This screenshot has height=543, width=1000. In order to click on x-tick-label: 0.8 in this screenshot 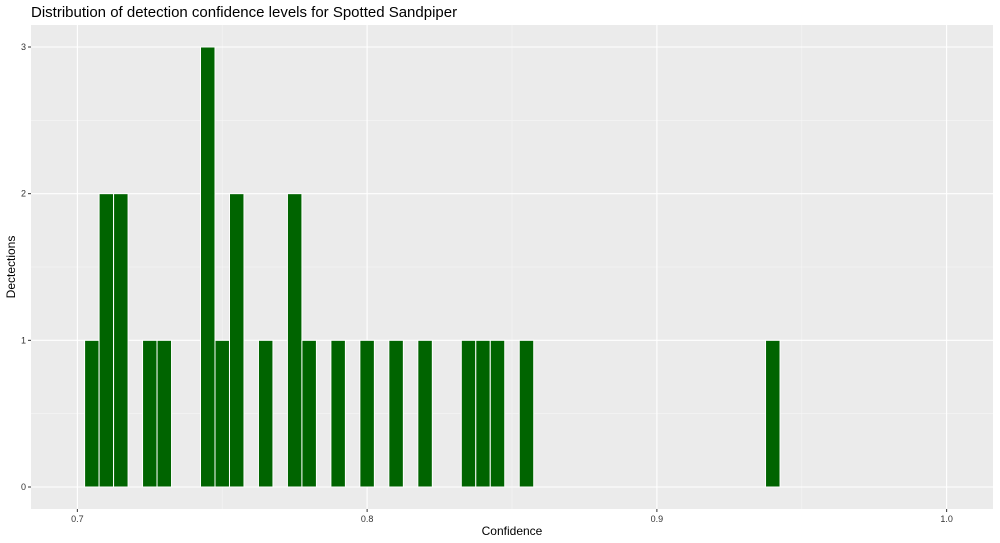, I will do `click(367, 519)`.